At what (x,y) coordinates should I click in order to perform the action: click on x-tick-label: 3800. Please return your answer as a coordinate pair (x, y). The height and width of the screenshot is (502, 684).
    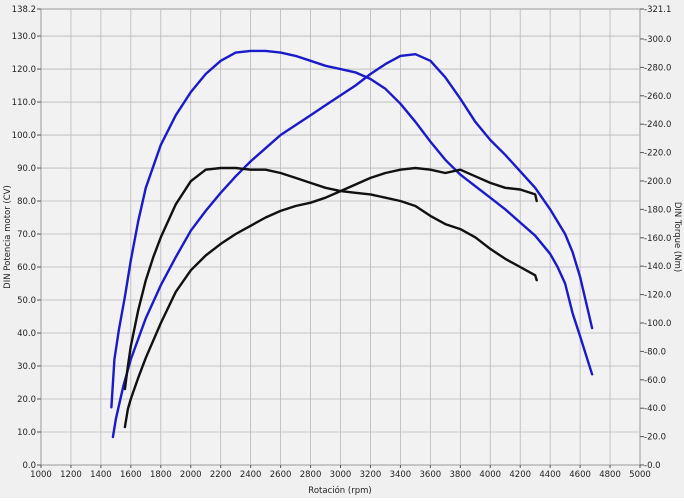
    Looking at the image, I should click on (460, 475).